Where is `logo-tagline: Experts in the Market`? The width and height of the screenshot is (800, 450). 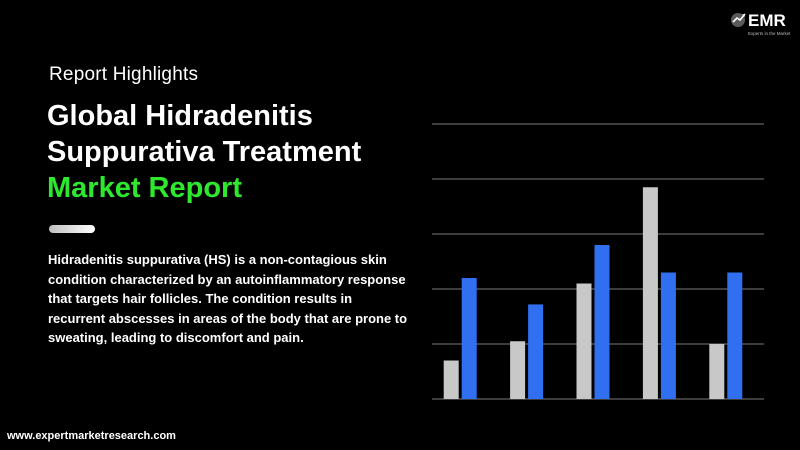
logo-tagline: Experts in the Market is located at coordinates (769, 33).